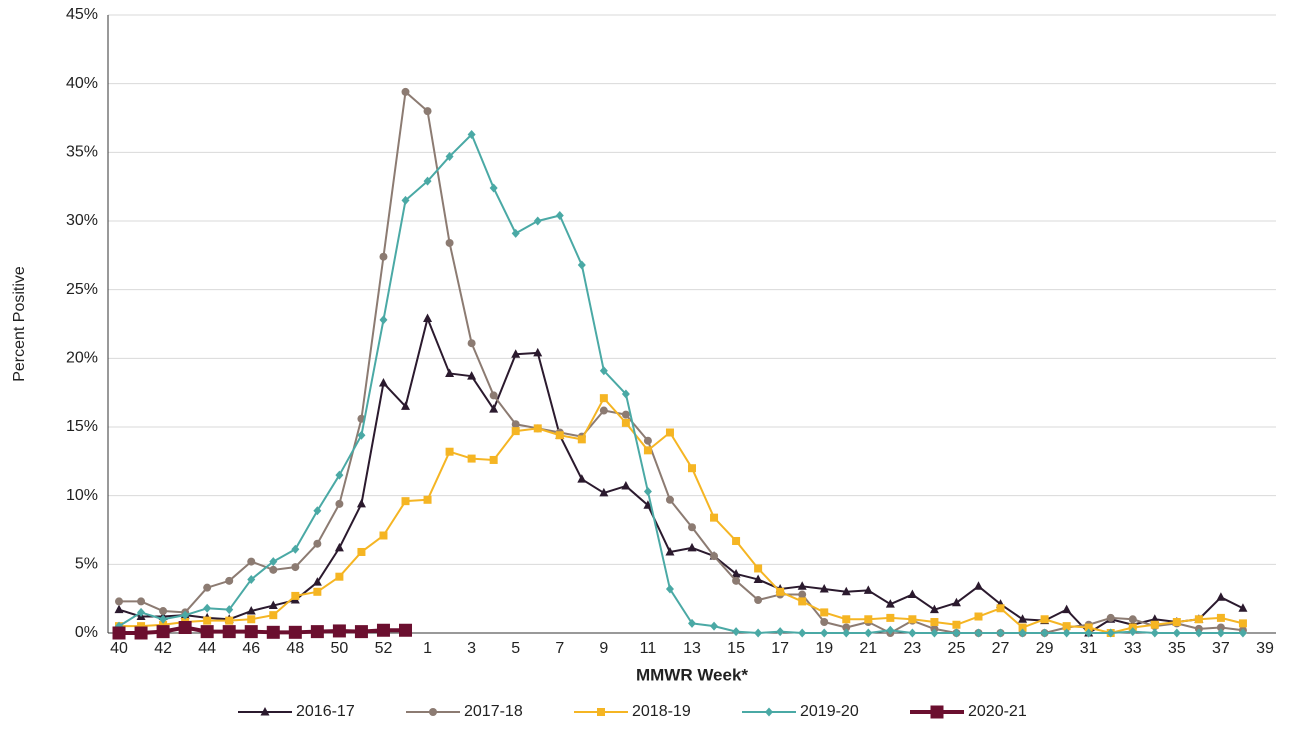 This screenshot has width=1290, height=753. What do you see at coordinates (82, 152) in the screenshot?
I see `y-tick-label: 35%` at bounding box center [82, 152].